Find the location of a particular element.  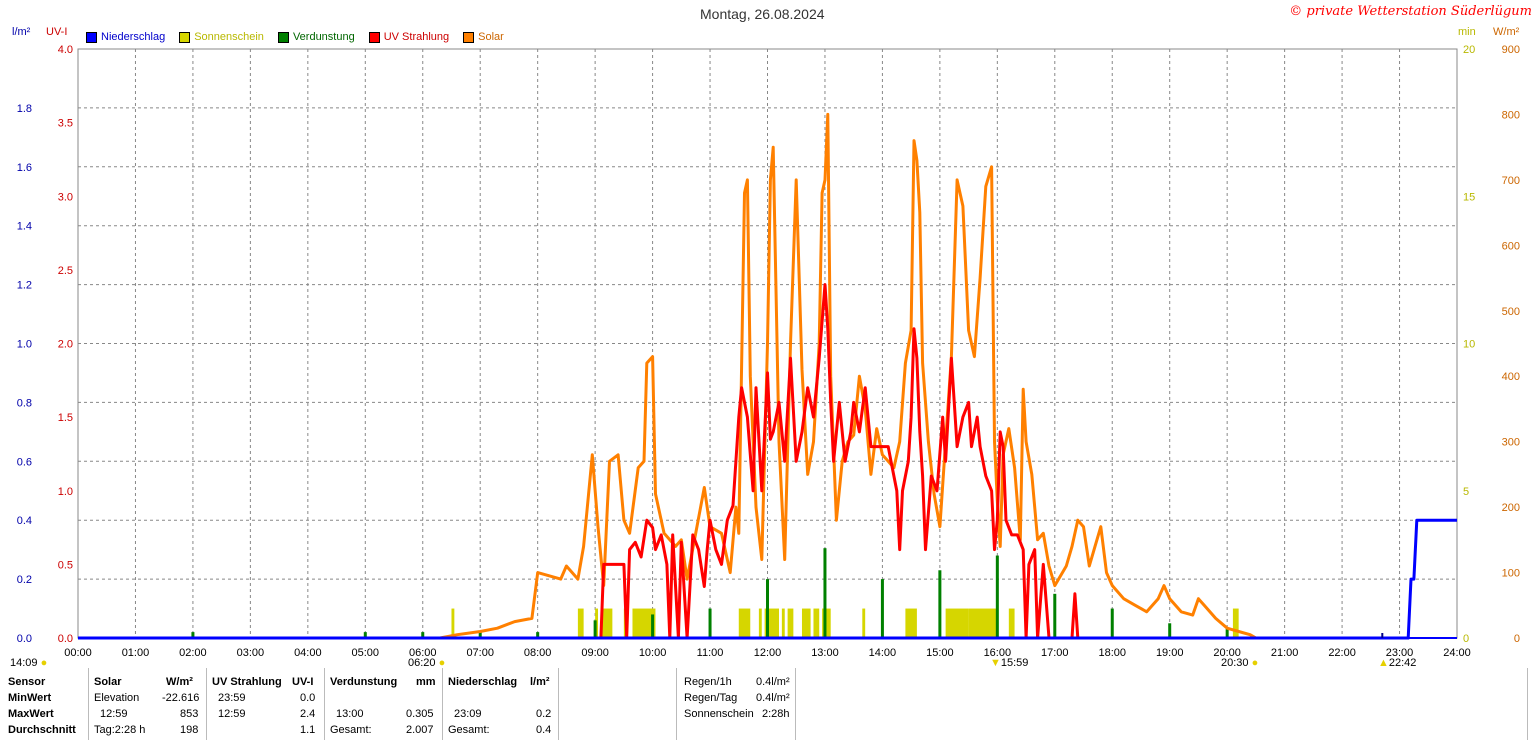

stats-header-solar-unit: W/m² is located at coordinates (179, 682).